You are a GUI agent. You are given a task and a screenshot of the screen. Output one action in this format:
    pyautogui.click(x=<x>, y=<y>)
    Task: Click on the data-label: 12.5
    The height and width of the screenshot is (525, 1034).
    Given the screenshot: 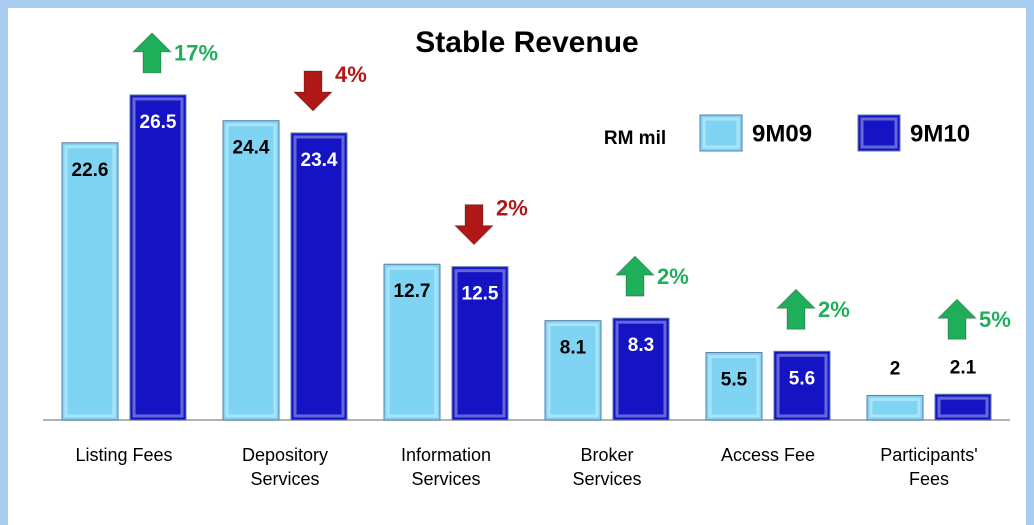 What is the action you would take?
    pyautogui.click(x=480, y=294)
    